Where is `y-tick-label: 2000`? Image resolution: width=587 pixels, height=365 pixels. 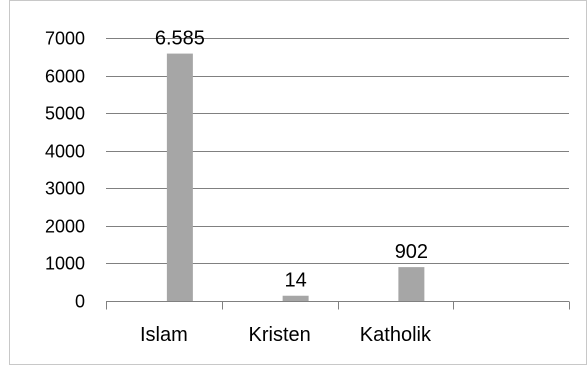
y-tick-label: 2000 is located at coordinates (65, 227).